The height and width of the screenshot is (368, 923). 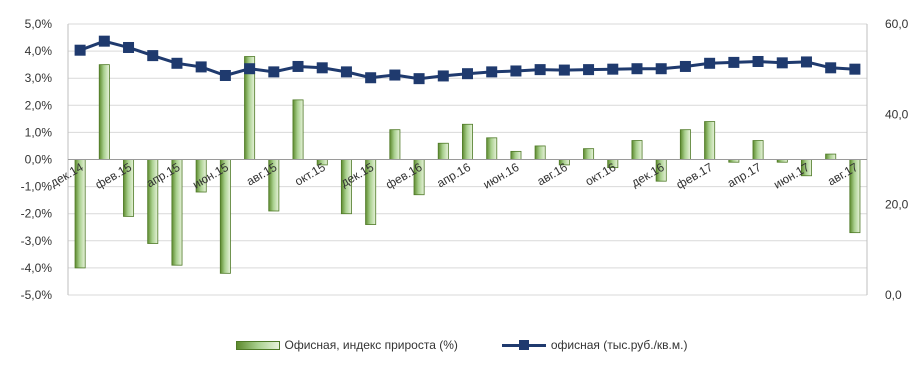 I want to click on legend-item-line: офисная (тыс.руб./кв.м.), so click(x=594, y=345).